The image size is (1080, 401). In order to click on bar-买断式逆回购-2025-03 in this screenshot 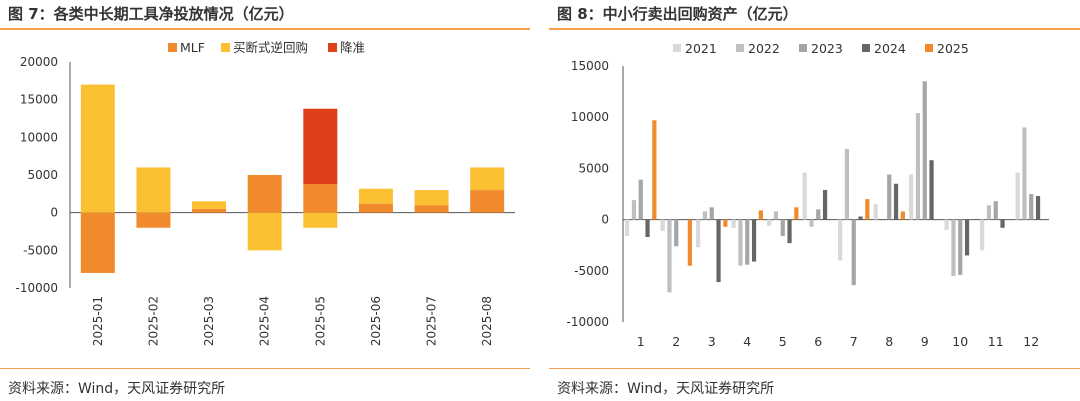, I will do `click(209, 205)`.